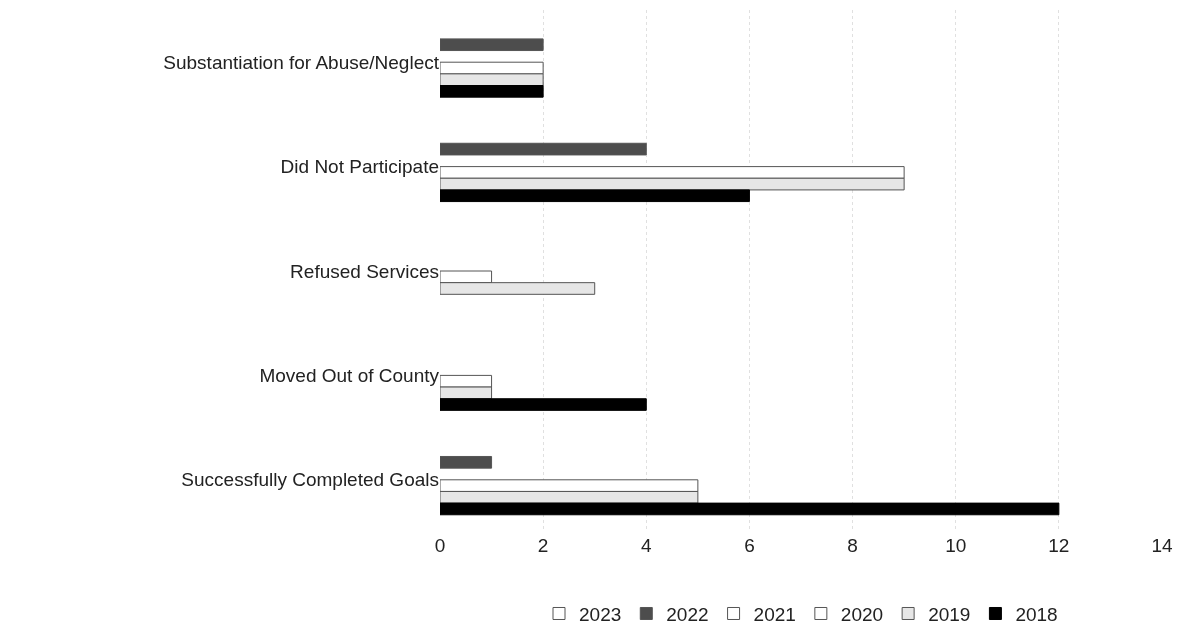 Image resolution: width=1187 pixels, height=643 pixels. I want to click on legend-label: 2020, so click(862, 614).